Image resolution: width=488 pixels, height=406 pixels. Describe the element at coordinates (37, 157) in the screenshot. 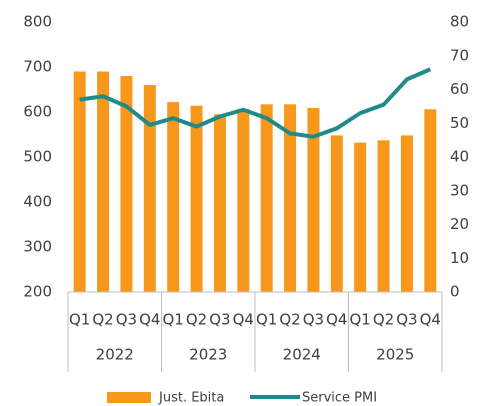

I see `y-tick-label: 500` at that location.